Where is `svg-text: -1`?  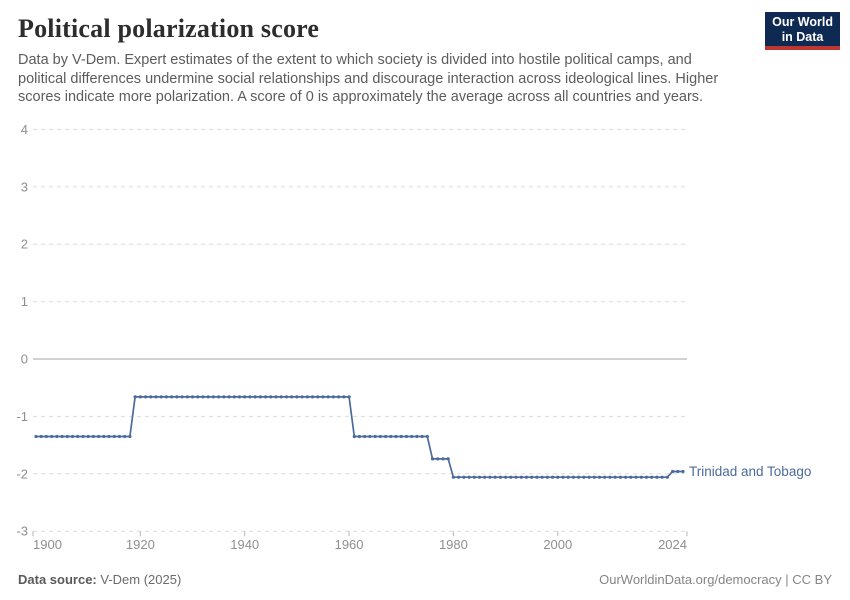 svg-text: -1 is located at coordinates (22, 416).